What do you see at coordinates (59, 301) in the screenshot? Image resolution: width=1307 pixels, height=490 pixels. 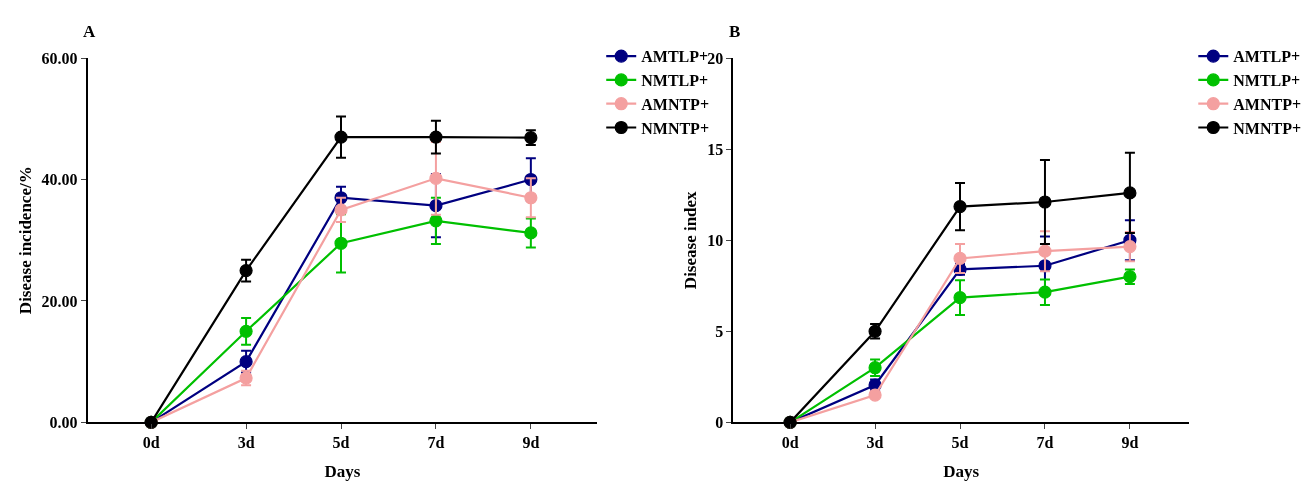 I see `y-tick-label: 20.00` at bounding box center [59, 301].